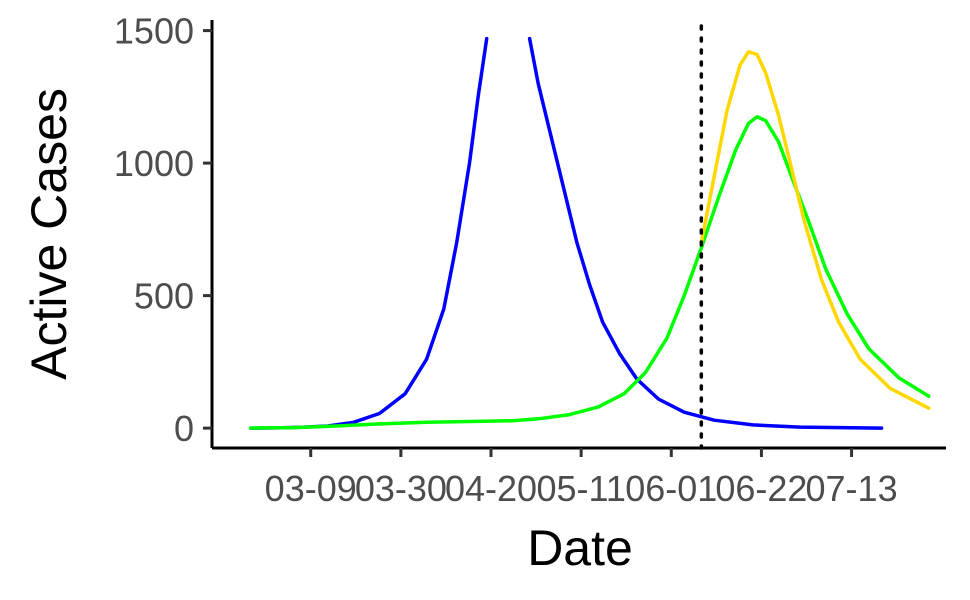  Describe the element at coordinates (401, 488) in the screenshot. I see `x-tick-label: 03-30` at that location.